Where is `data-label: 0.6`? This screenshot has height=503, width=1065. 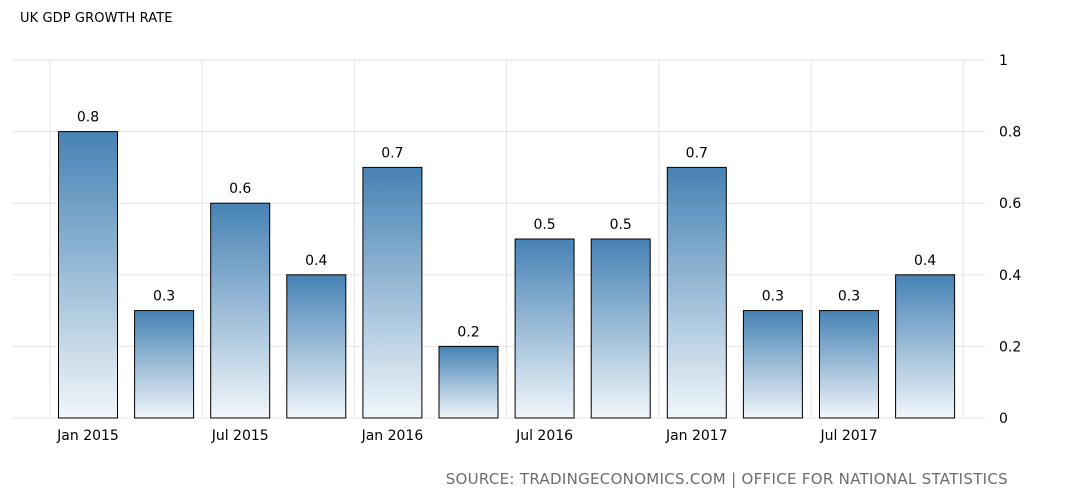
data-label: 0.6 is located at coordinates (240, 189).